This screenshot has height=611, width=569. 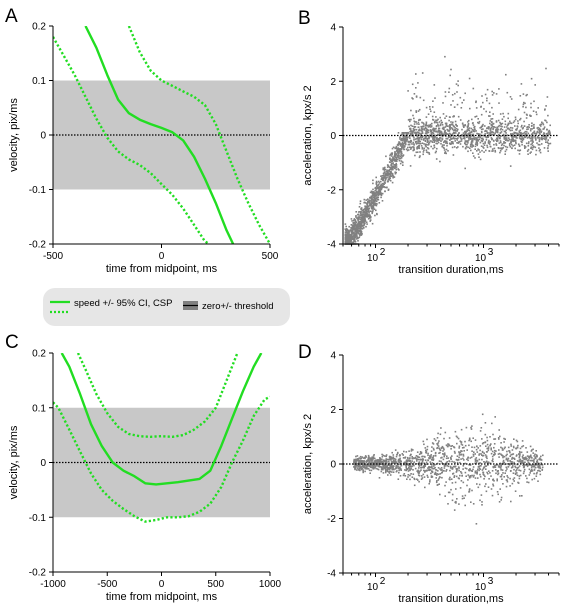 I want to click on x-tick-label: -500, so click(x=53, y=256).